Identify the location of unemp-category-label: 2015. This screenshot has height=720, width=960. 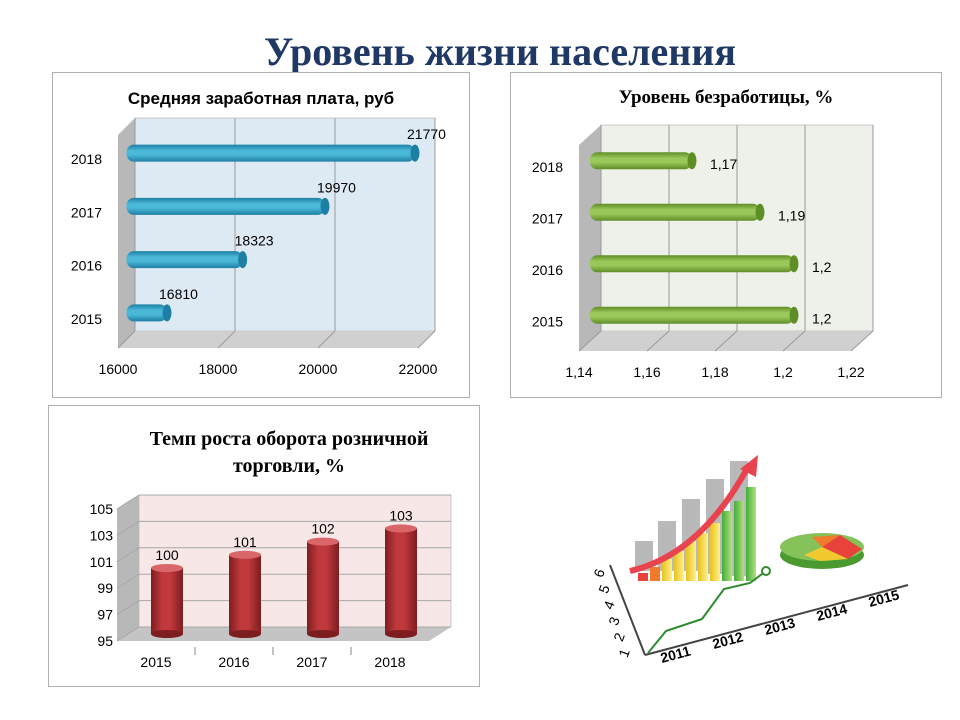
(547, 321).